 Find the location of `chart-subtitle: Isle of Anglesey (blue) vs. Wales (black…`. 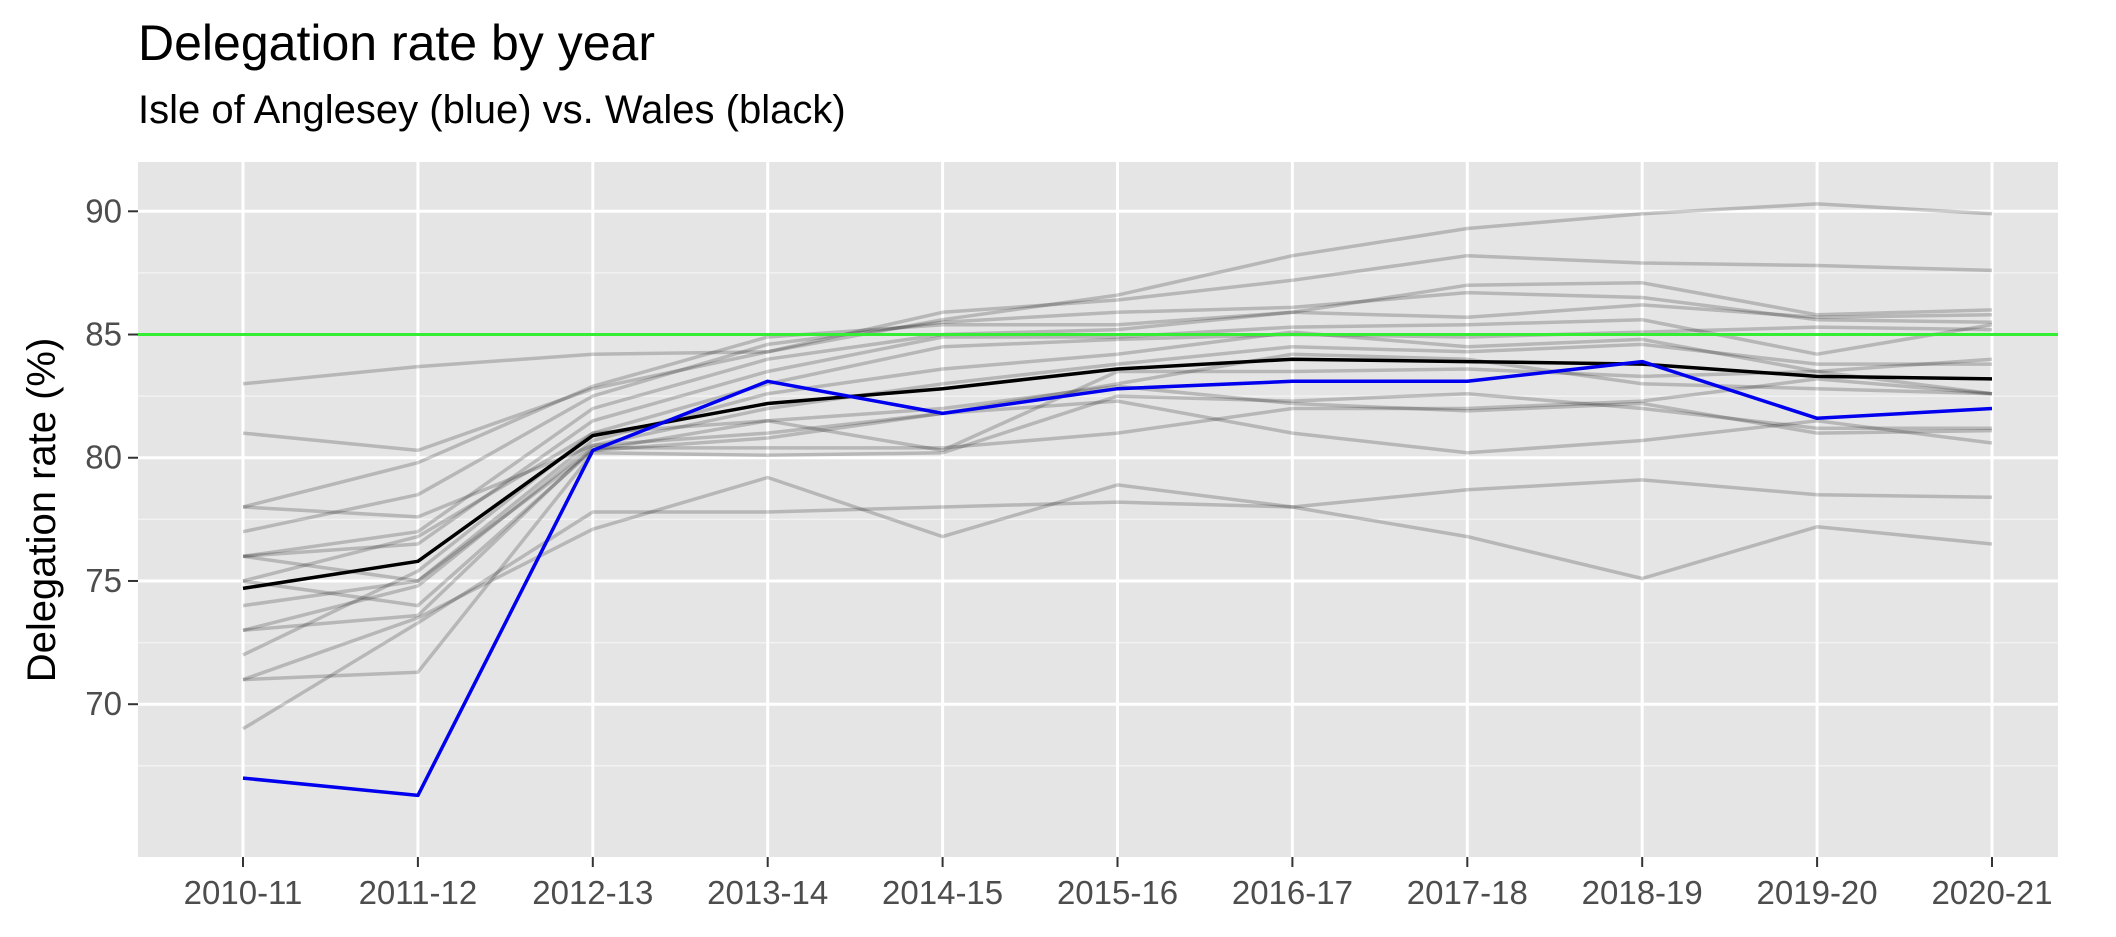

chart-subtitle: Isle of Anglesey (blue) vs. Wales (black… is located at coordinates (492, 110).